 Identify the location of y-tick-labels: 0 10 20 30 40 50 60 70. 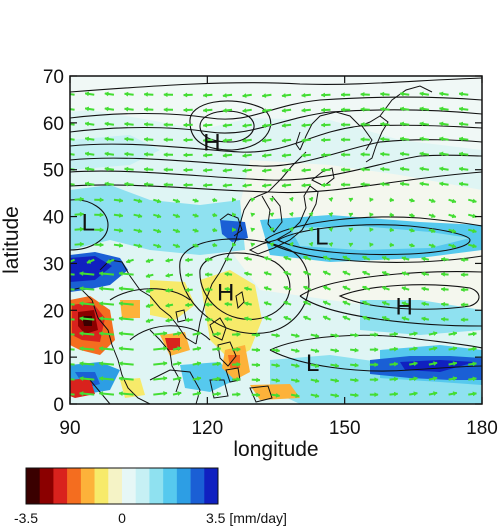
(53, 241).